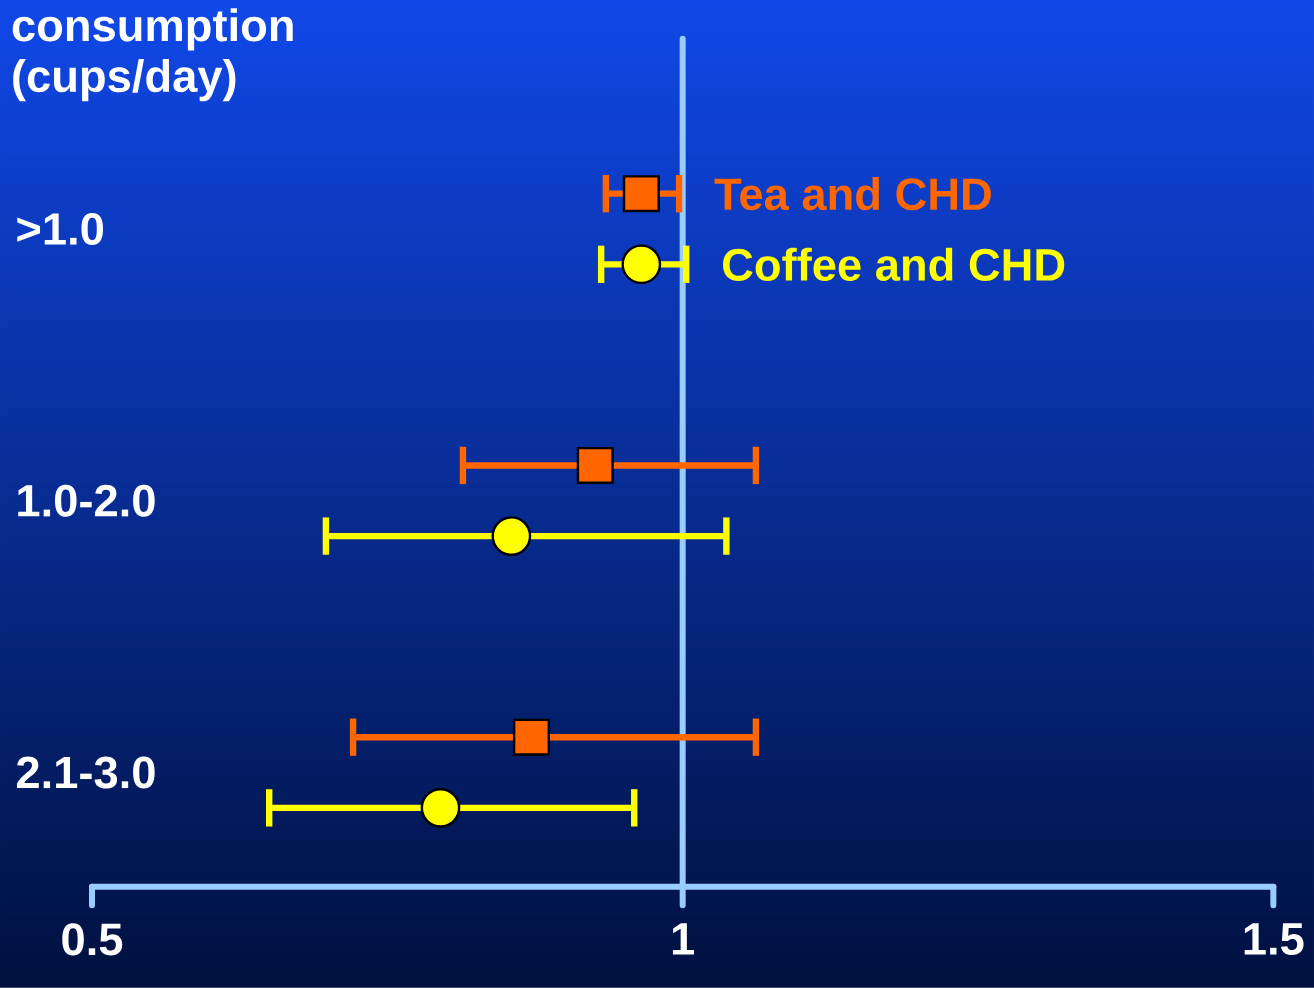  What do you see at coordinates (60, 229) in the screenshot?
I see `y-tick-label: >1.0` at bounding box center [60, 229].